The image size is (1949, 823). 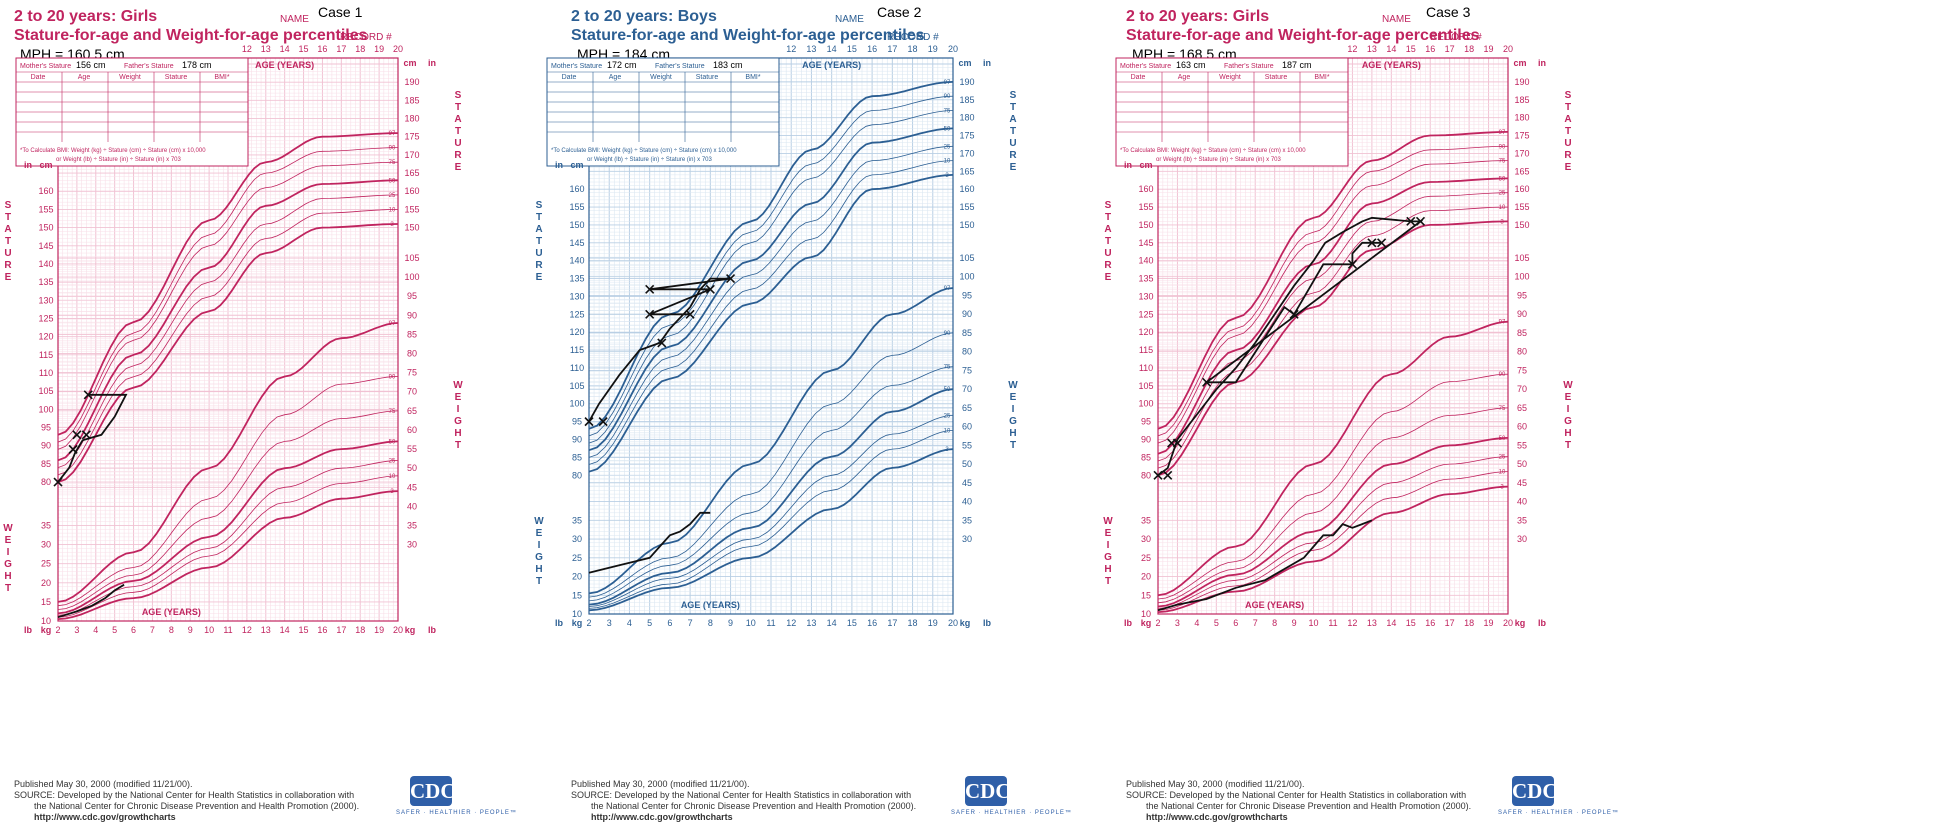 What do you see at coordinates (966, 225) in the screenshot?
I see `stature-tick-right: 150` at bounding box center [966, 225].